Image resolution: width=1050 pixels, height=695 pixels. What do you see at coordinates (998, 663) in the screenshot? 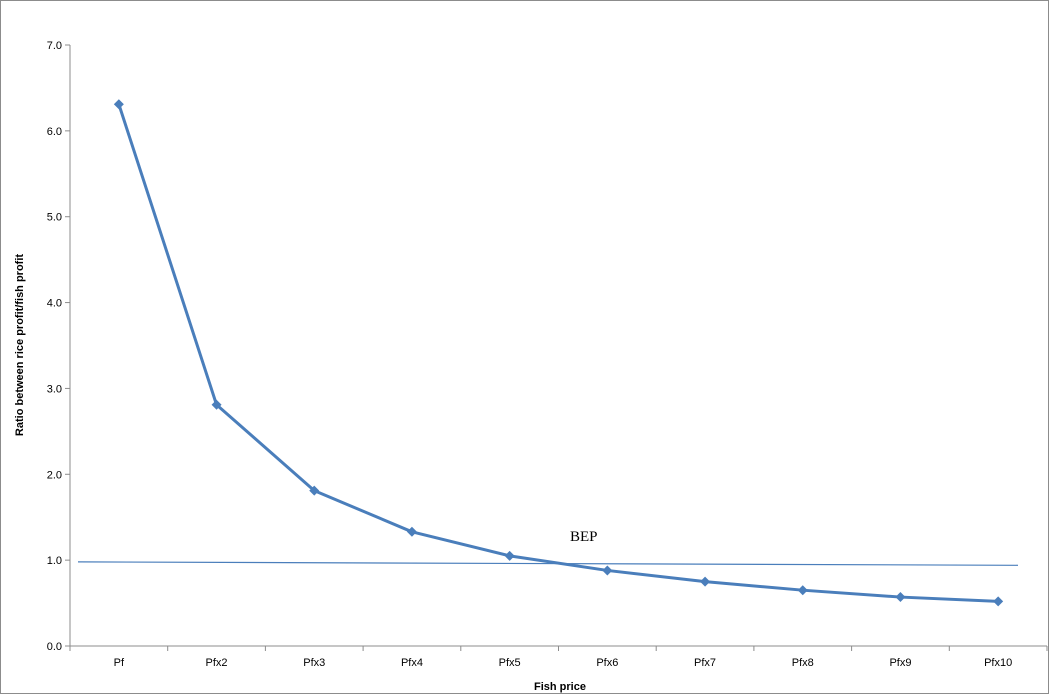
I see `x-tick-label: Pfx10` at bounding box center [998, 663].